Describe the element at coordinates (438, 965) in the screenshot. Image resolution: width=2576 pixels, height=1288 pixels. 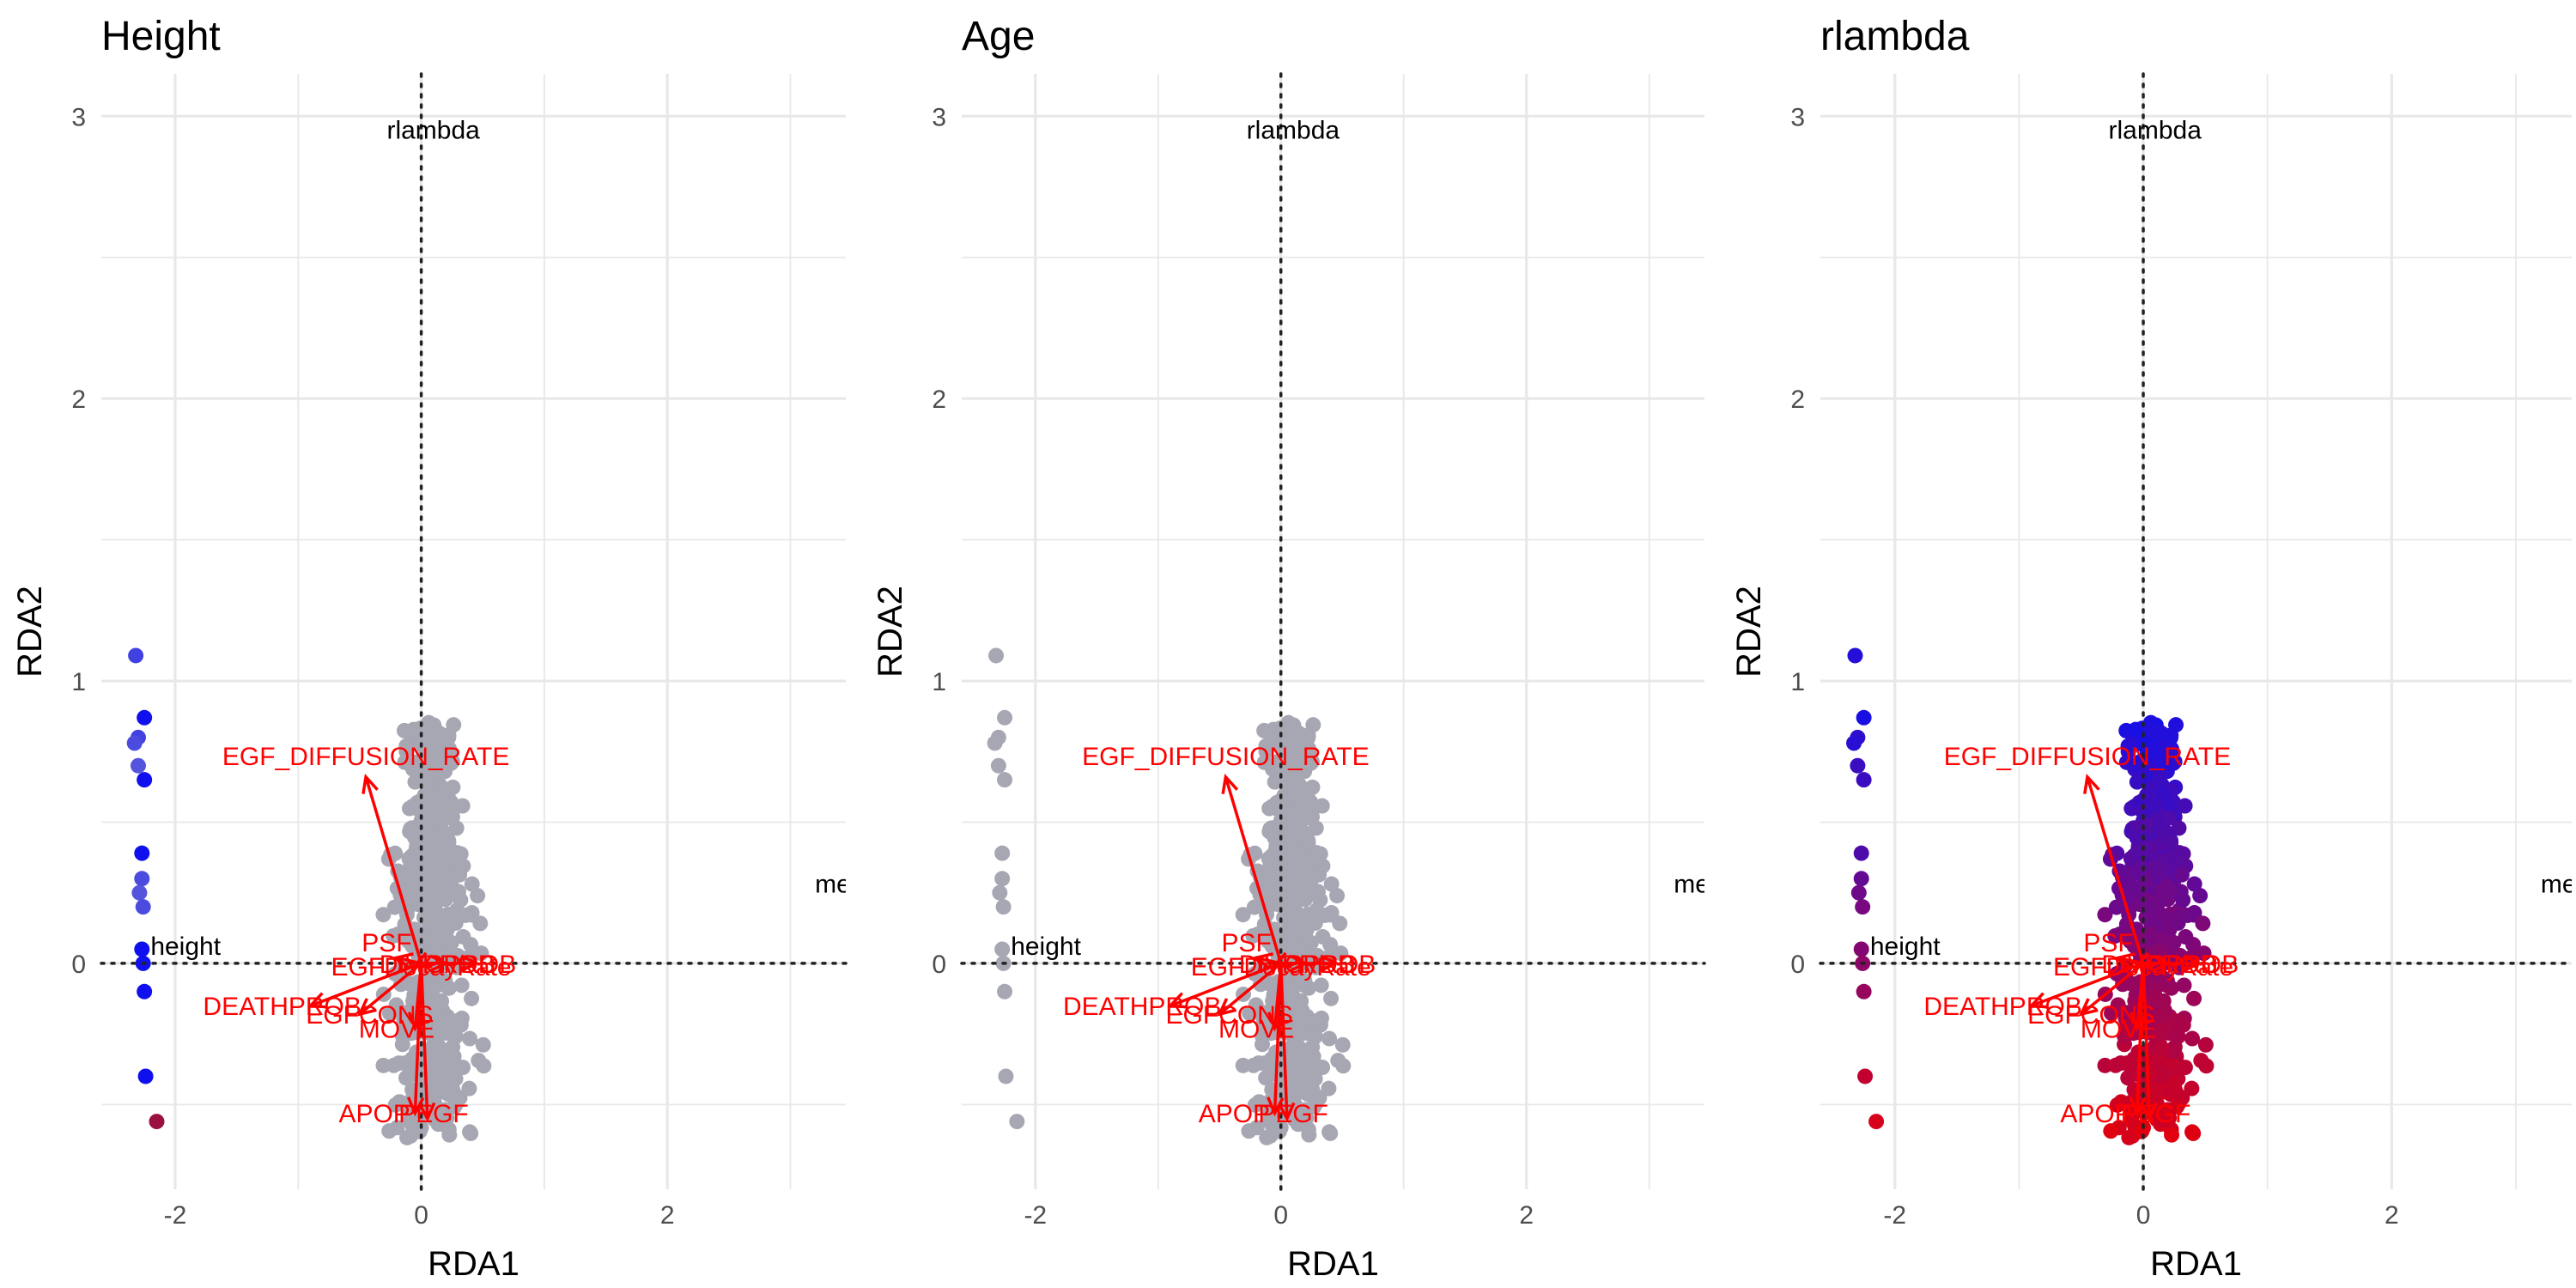
I see `arrow-label-DIVPROB: DIVPROB` at that location.